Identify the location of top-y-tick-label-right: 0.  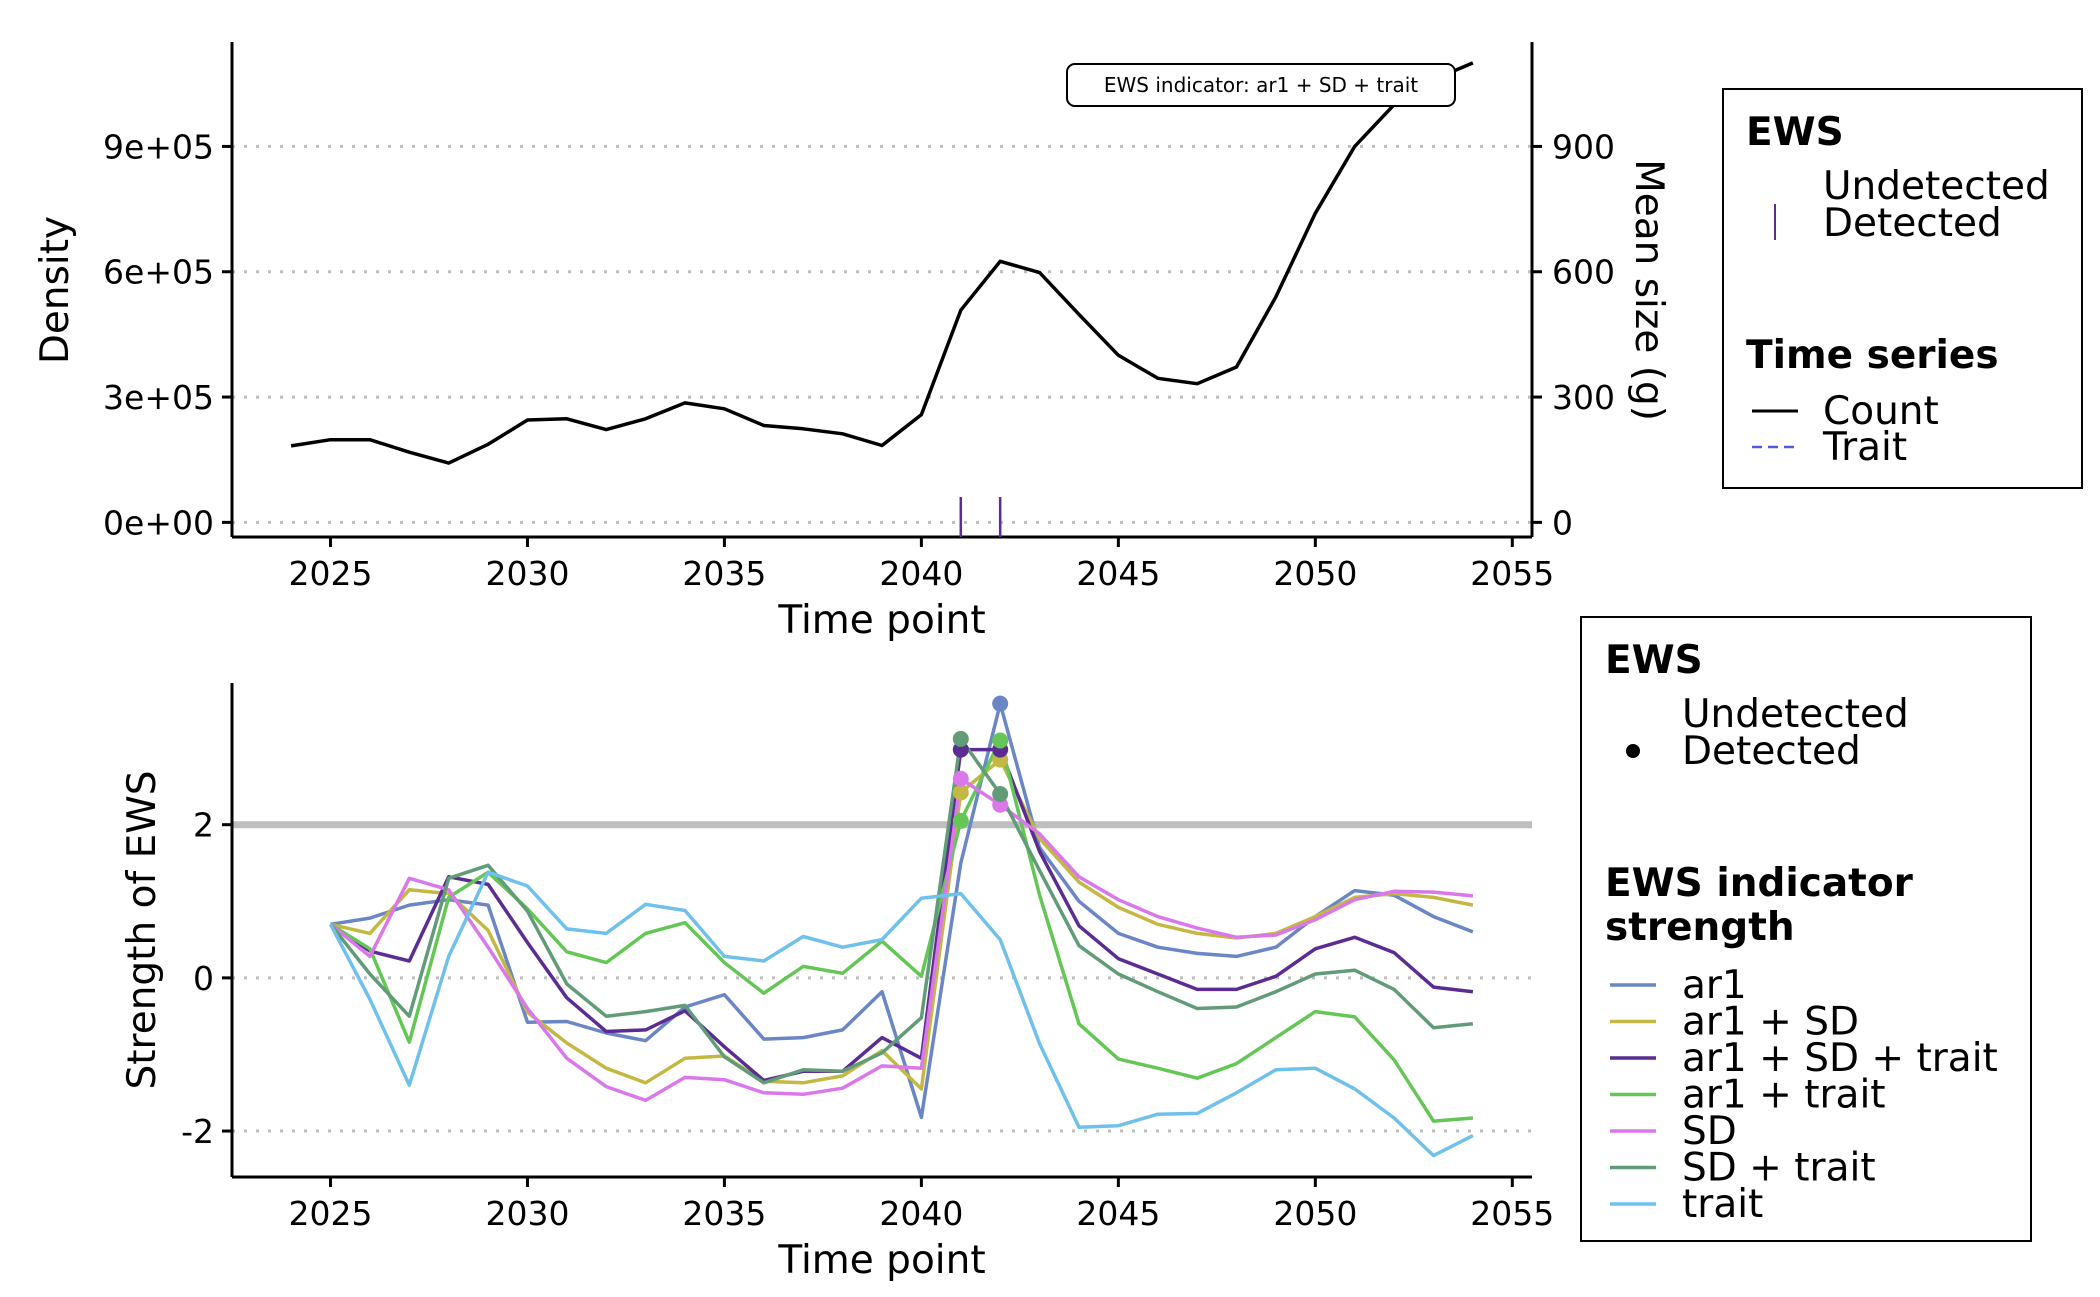
(1562, 522).